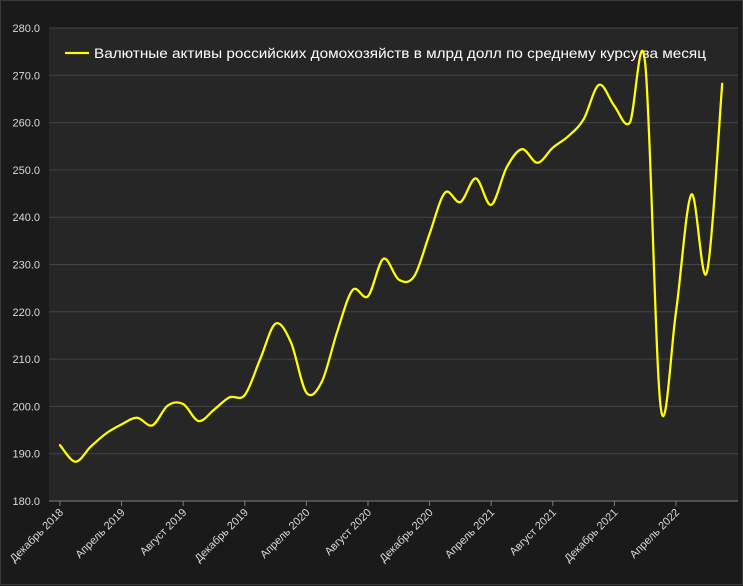  I want to click on y-tick-label: 270.0, so click(26, 76).